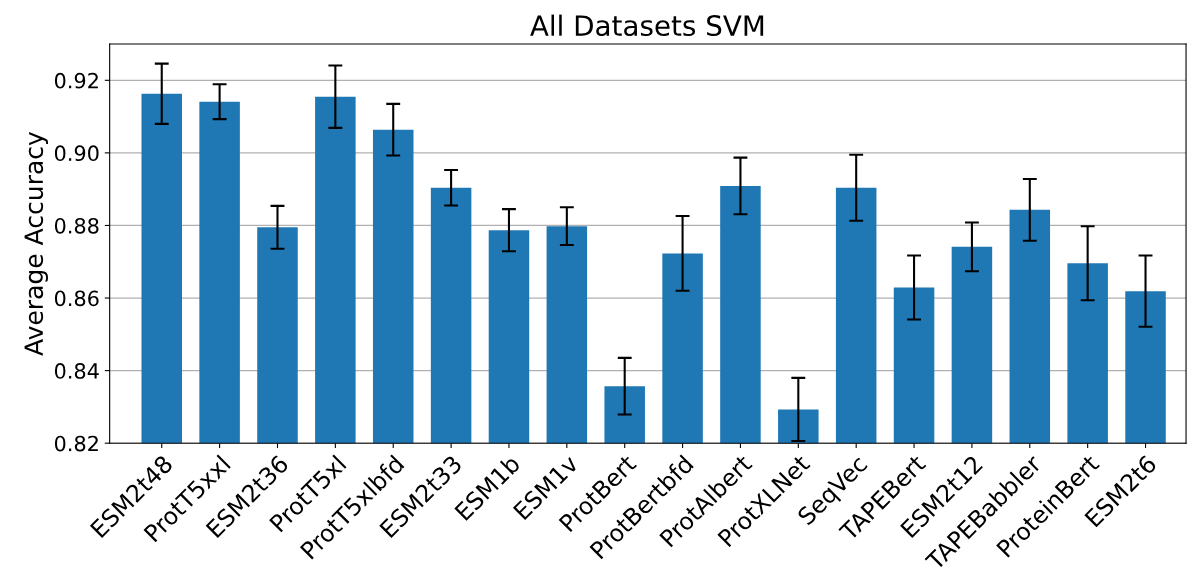  Describe the element at coordinates (36, 243) in the screenshot. I see `y-axis-title: Average Accuracy` at that location.